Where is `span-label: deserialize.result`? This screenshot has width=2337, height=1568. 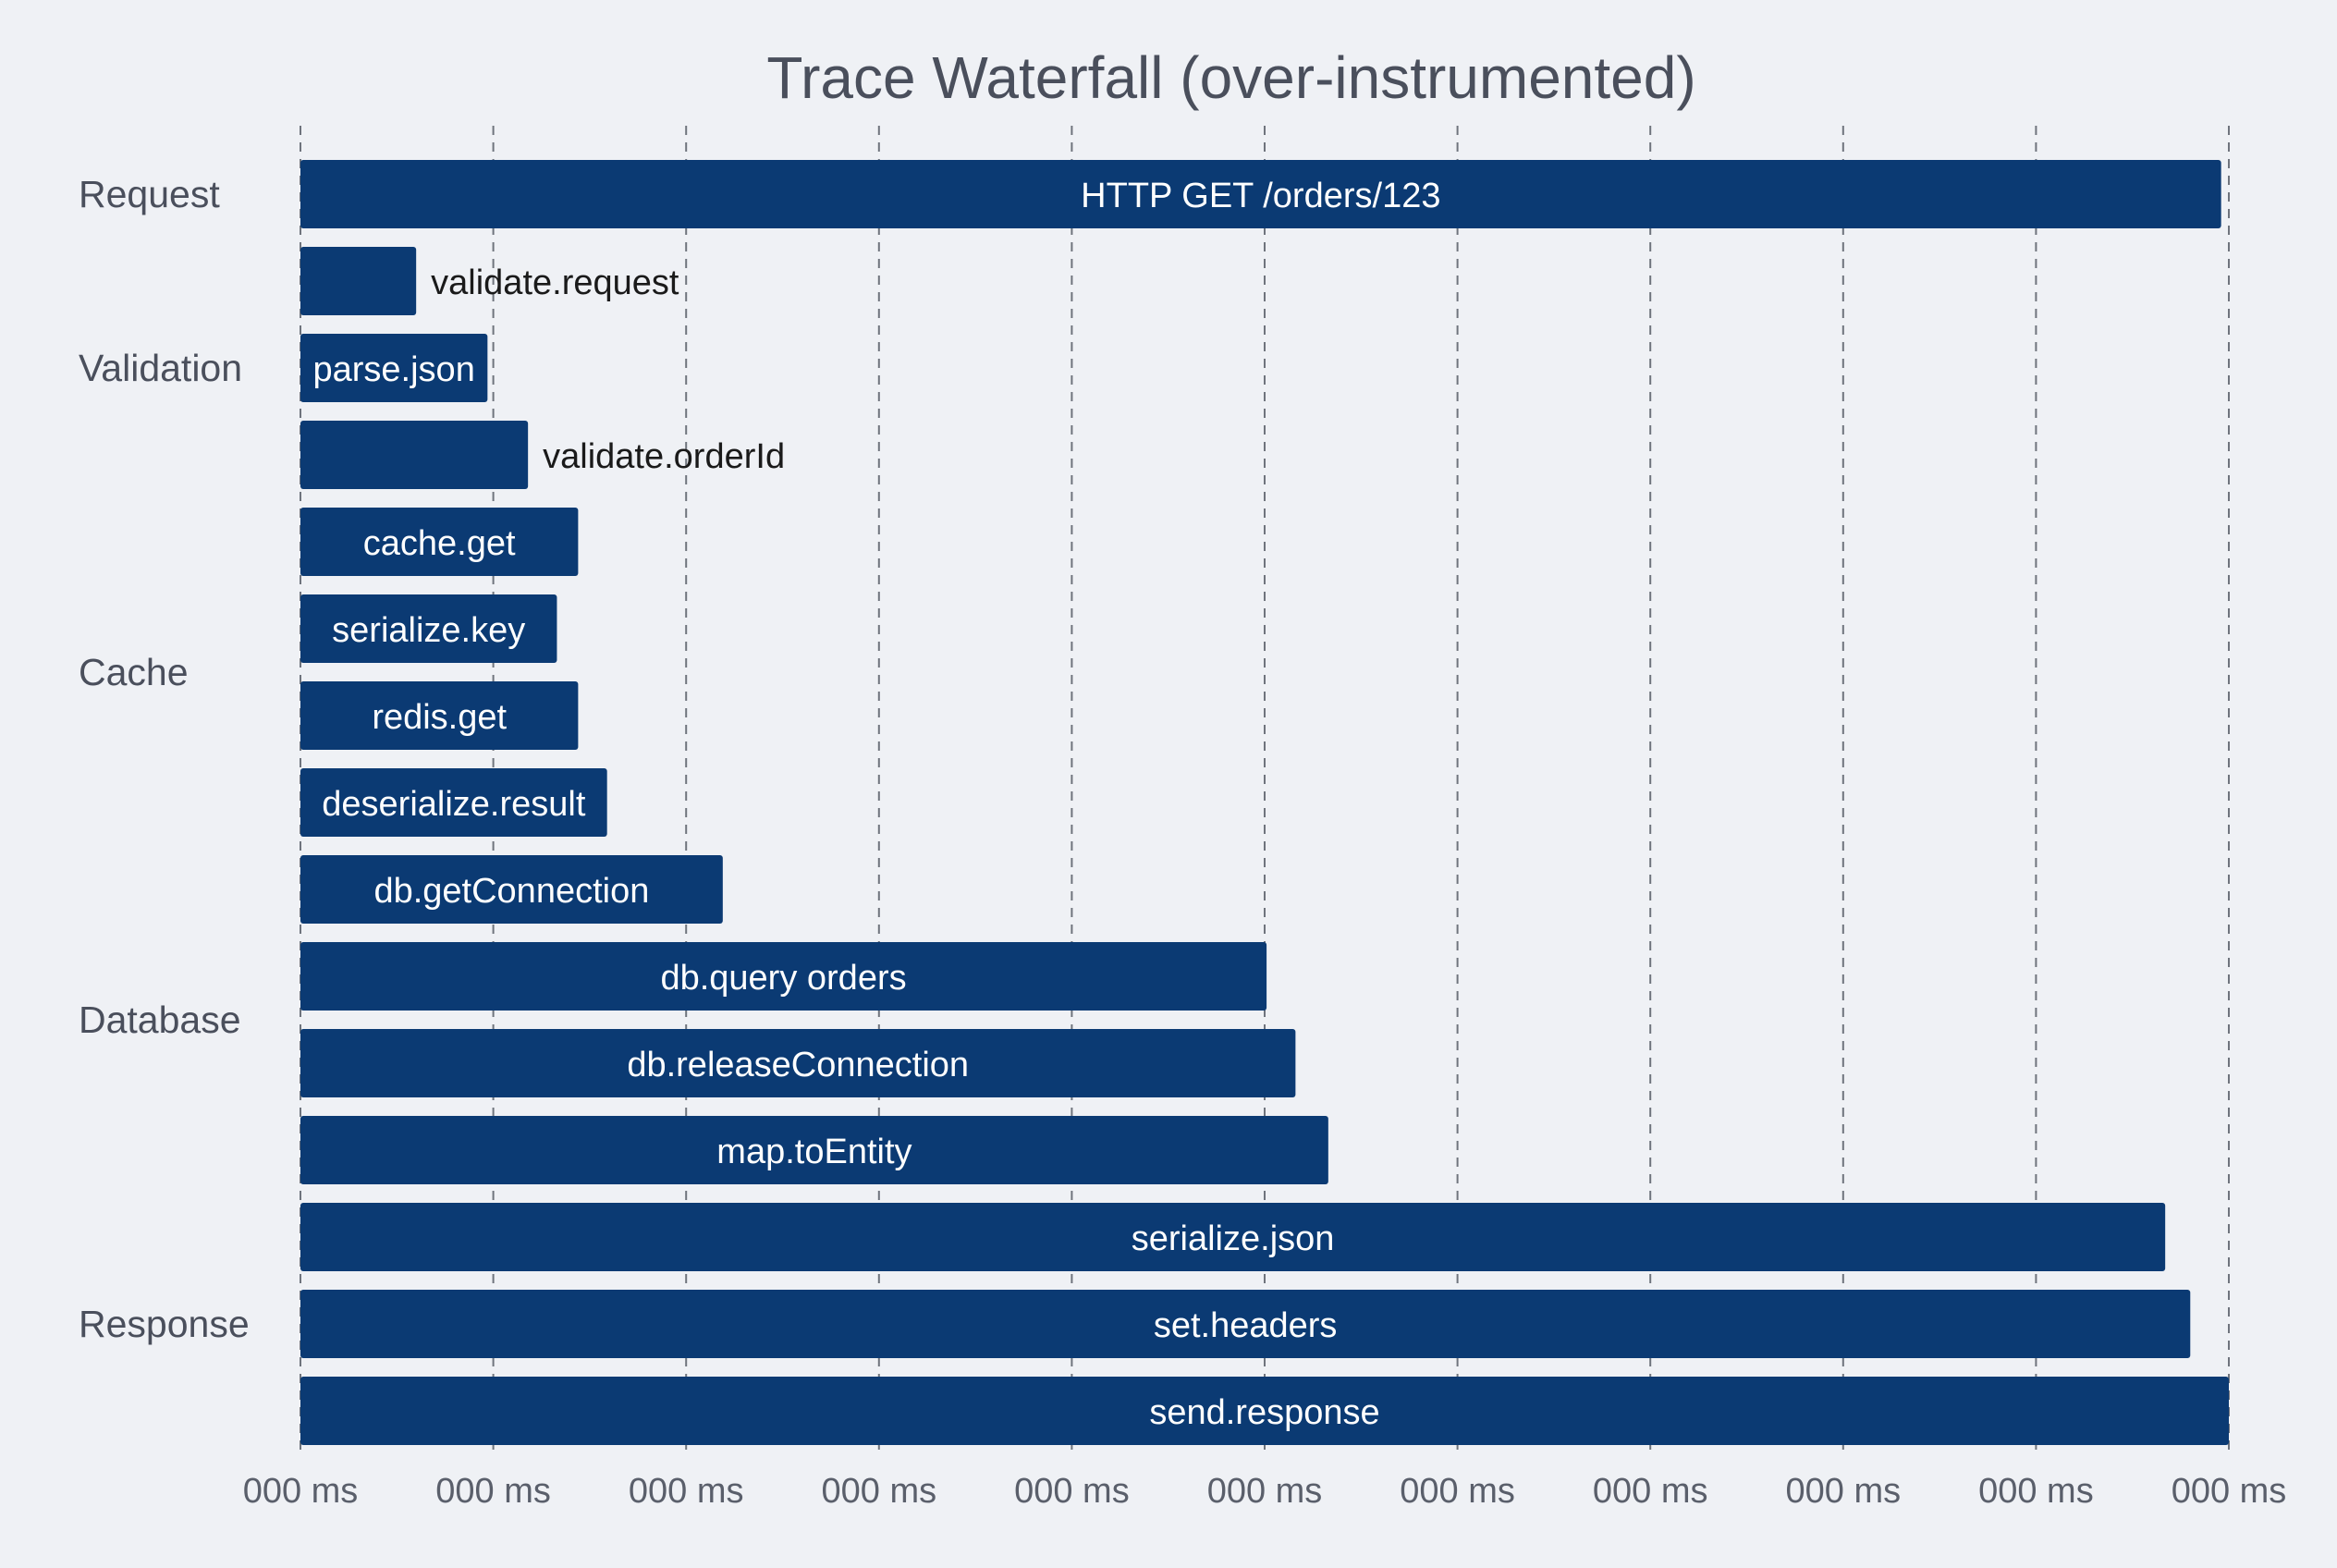
span-label: deserialize.result is located at coordinates (454, 805).